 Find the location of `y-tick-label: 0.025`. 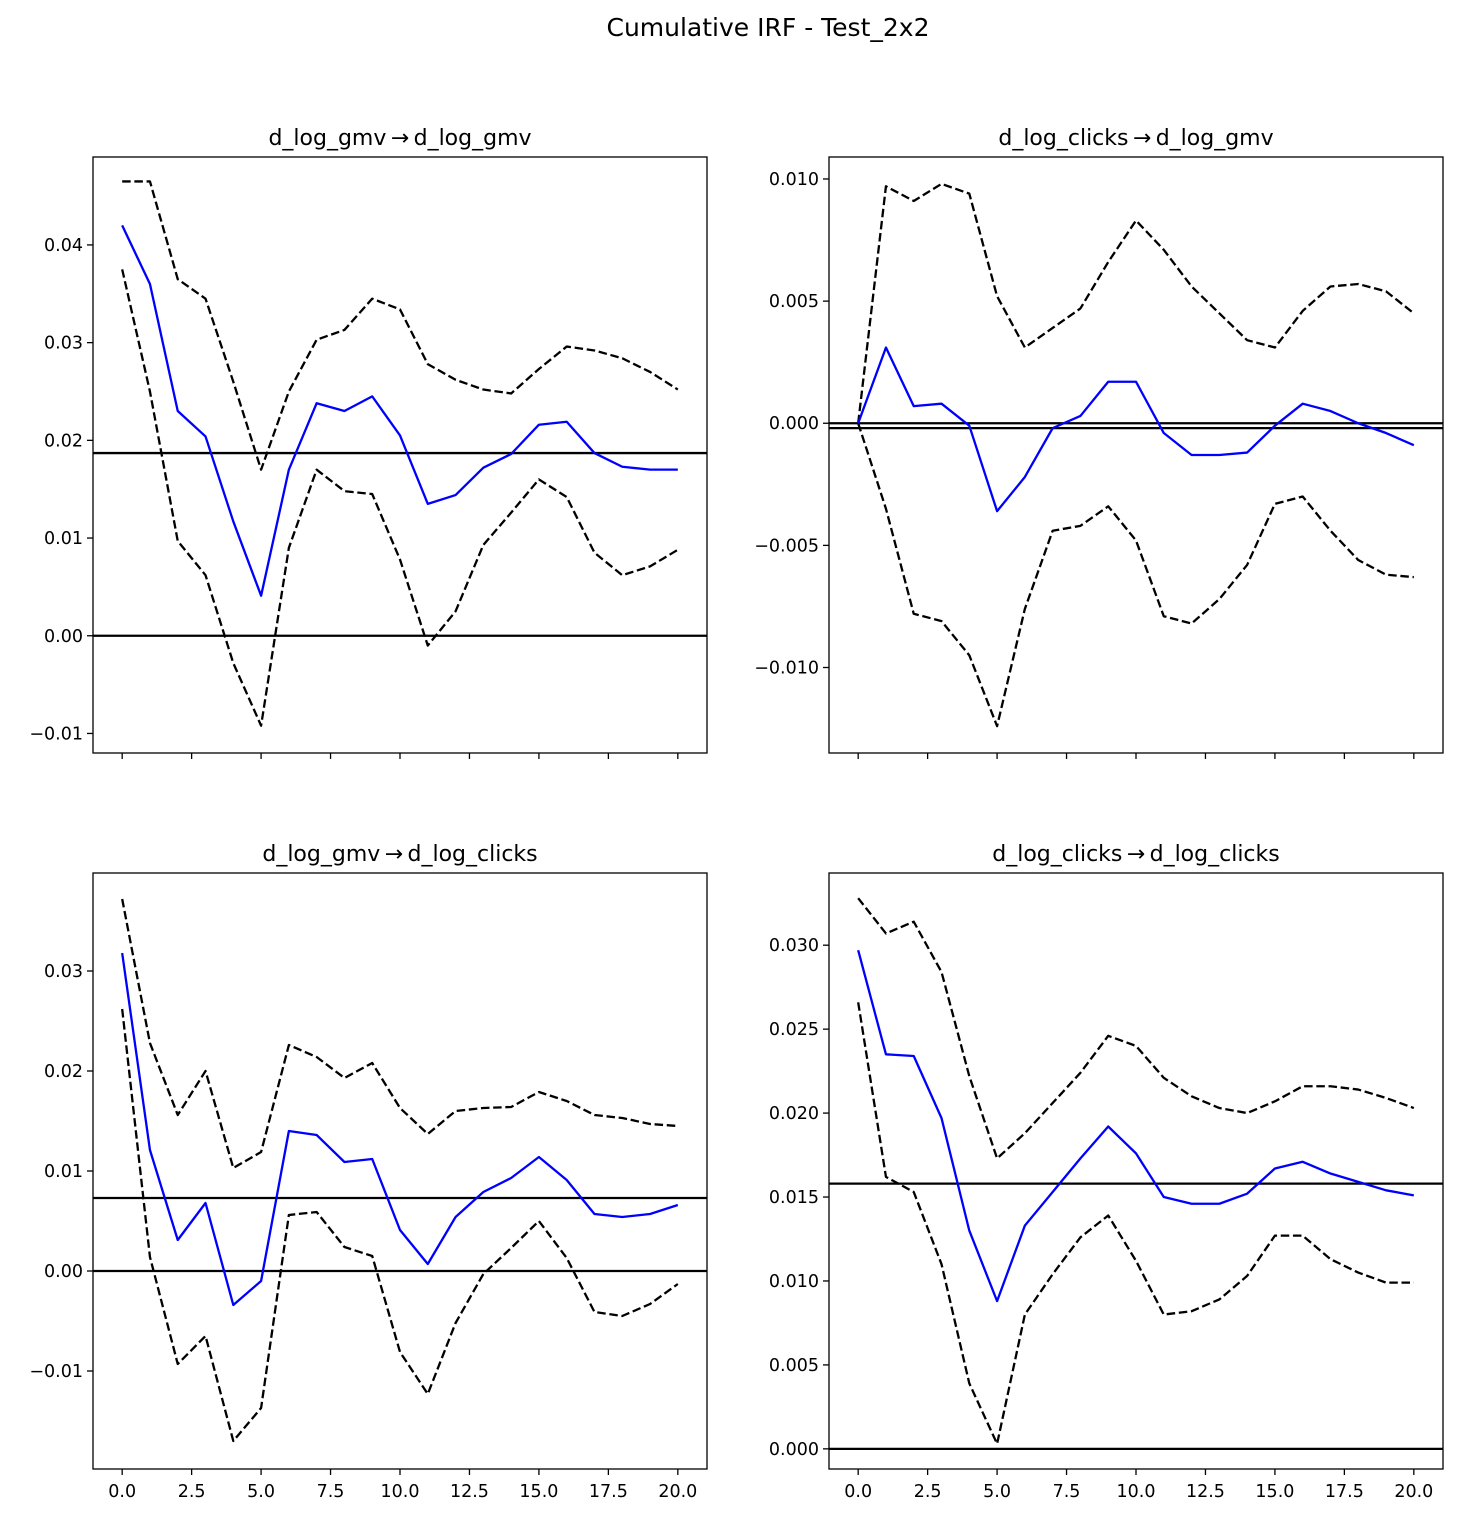

y-tick-label: 0.025 is located at coordinates (794, 1030).